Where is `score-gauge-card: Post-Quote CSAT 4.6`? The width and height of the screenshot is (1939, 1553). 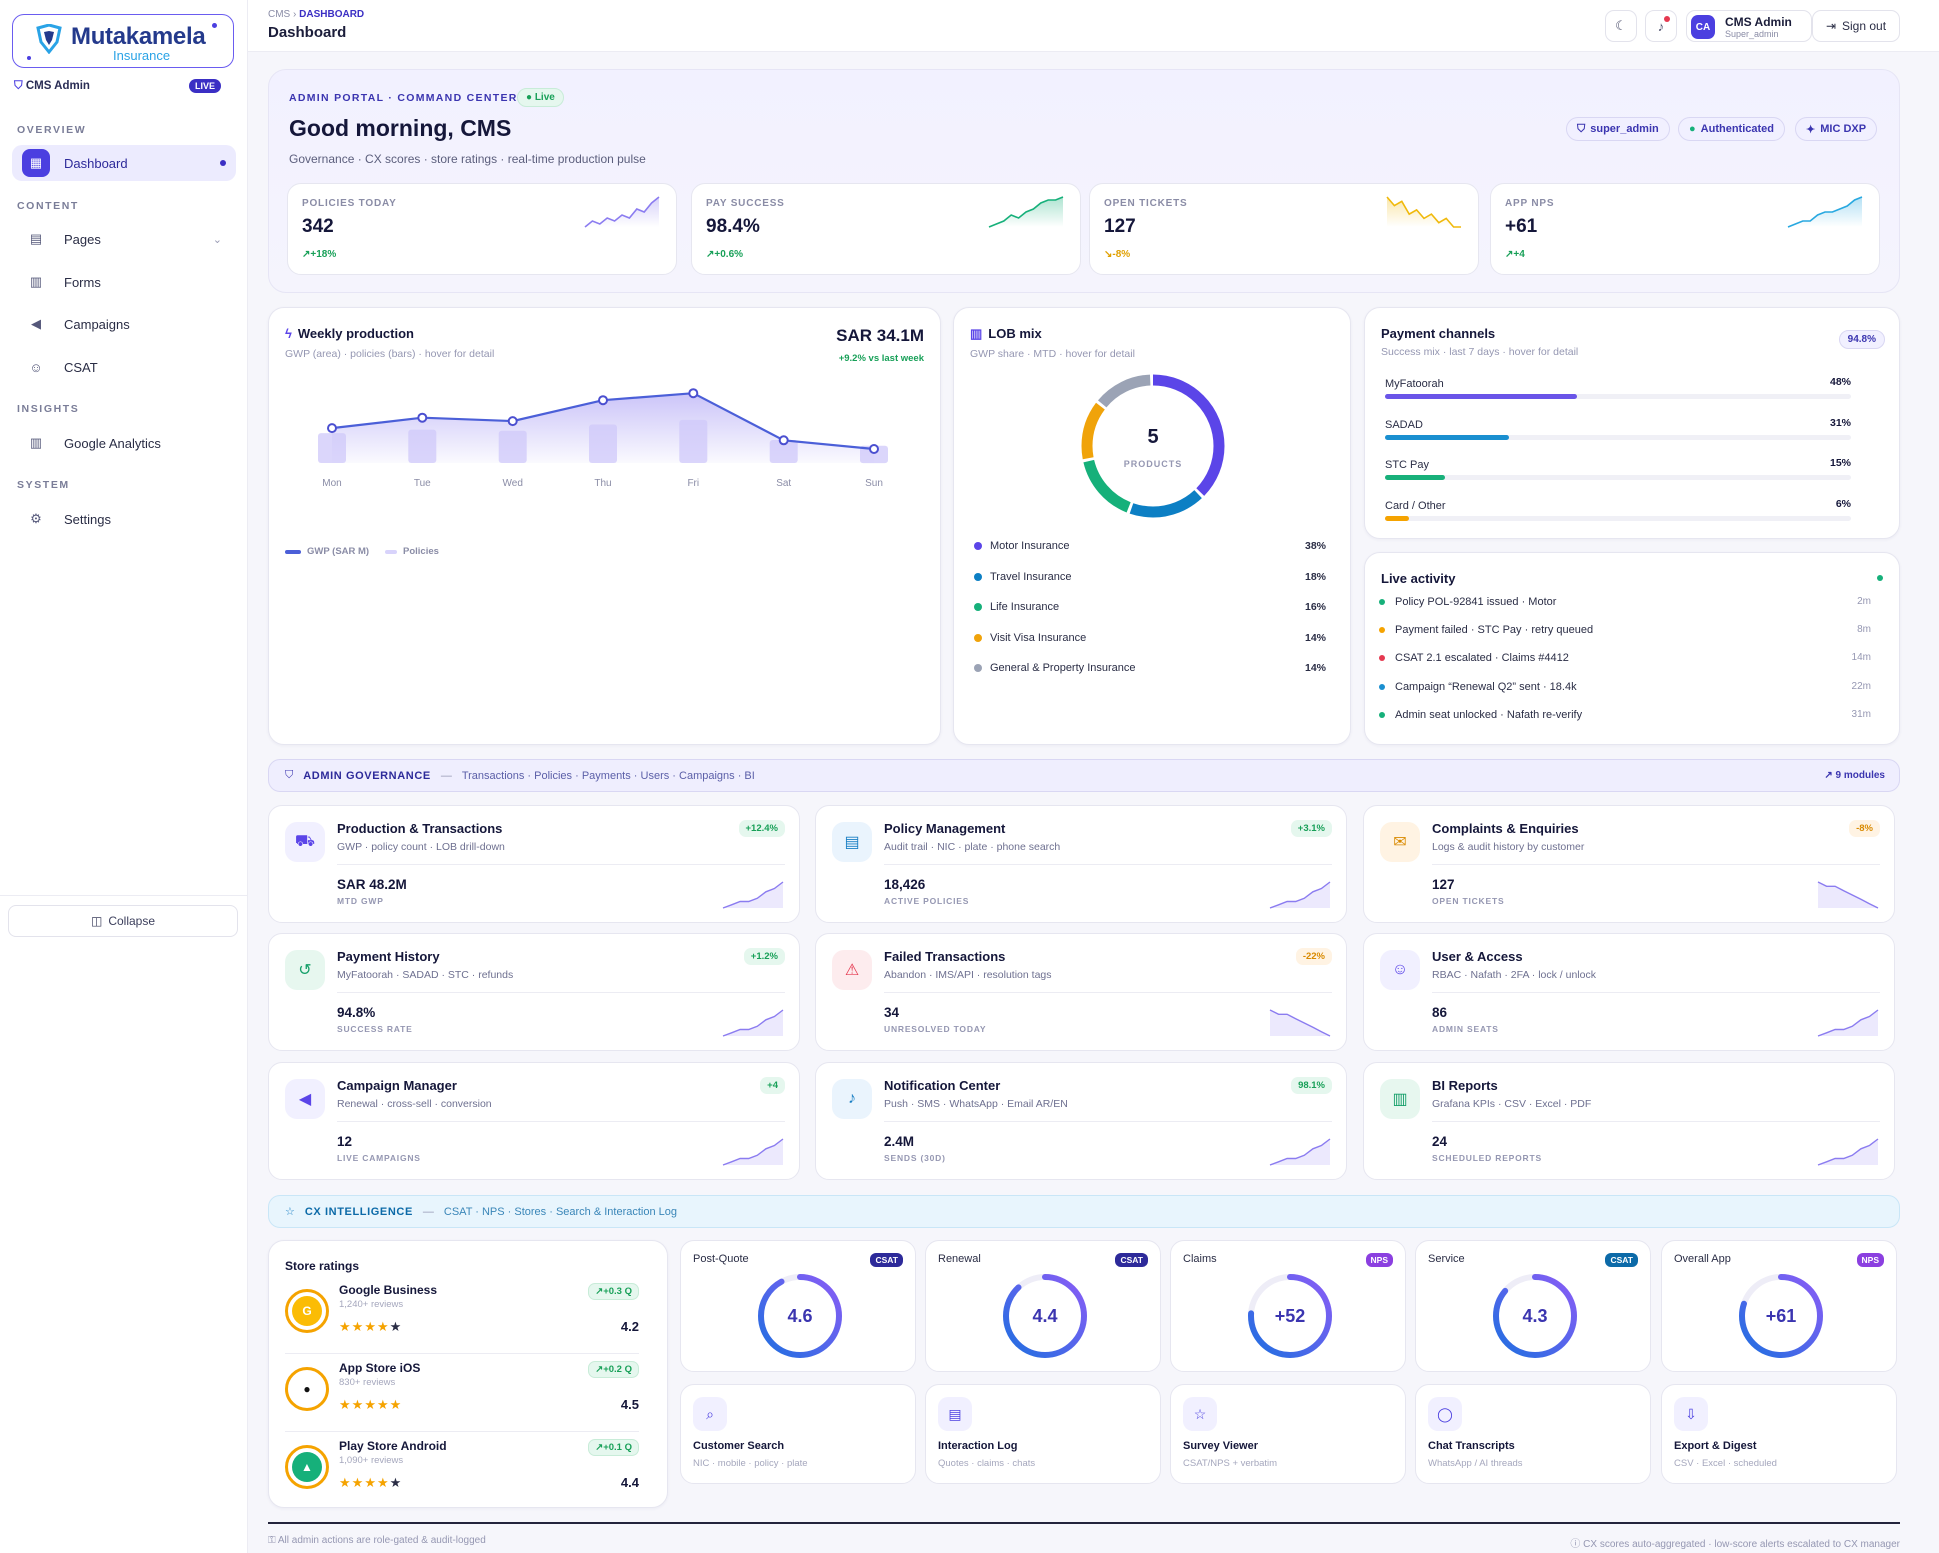
score-gauge-card: Post-Quote CSAT 4.6 is located at coordinates (798, 1306).